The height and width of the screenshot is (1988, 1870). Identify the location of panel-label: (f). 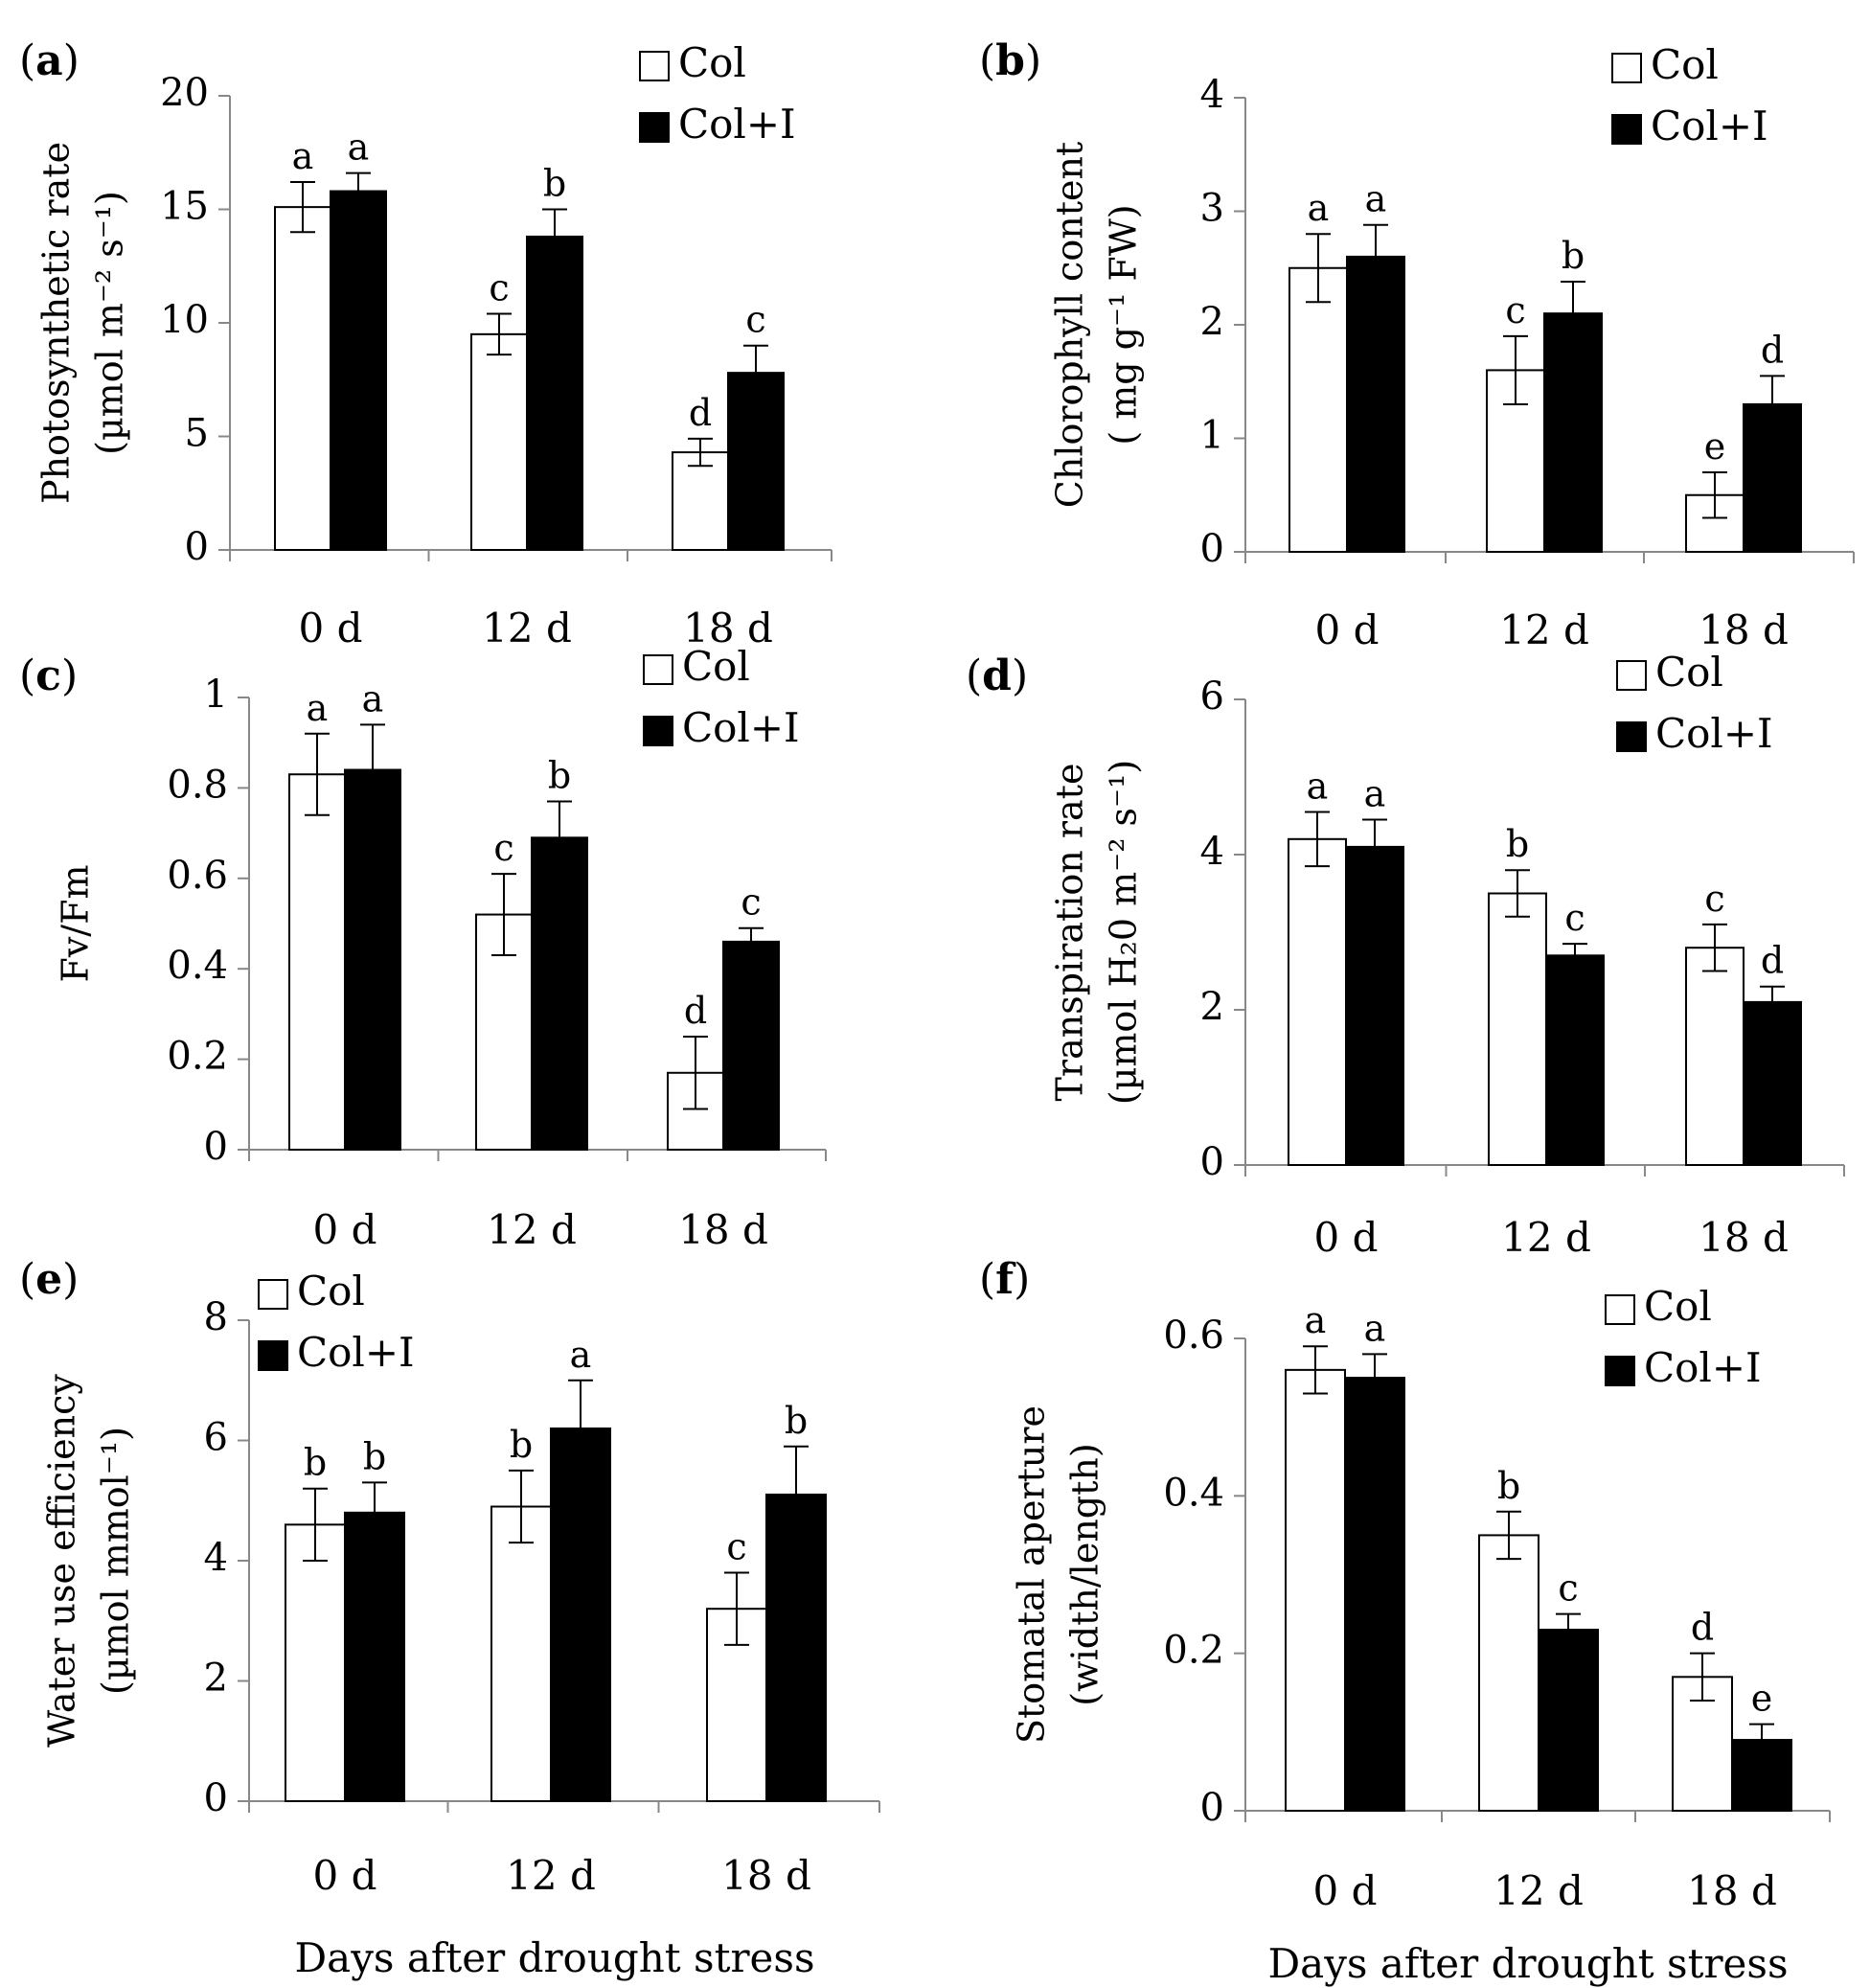
(1005, 1279).